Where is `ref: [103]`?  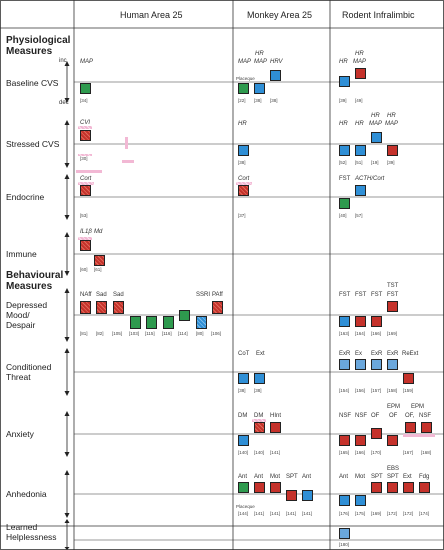 ref: [103] is located at coordinates (134, 333).